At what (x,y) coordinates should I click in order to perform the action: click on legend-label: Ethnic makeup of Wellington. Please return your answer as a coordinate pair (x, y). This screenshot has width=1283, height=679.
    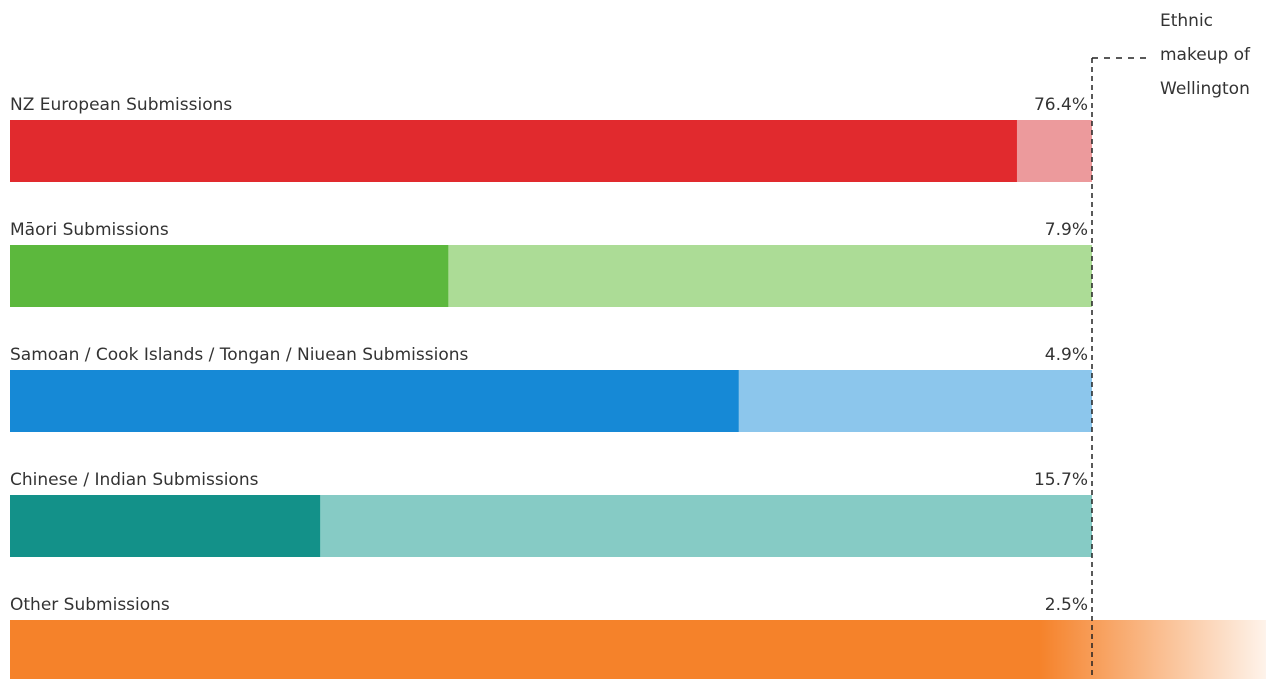
    Looking at the image, I should click on (1205, 55).